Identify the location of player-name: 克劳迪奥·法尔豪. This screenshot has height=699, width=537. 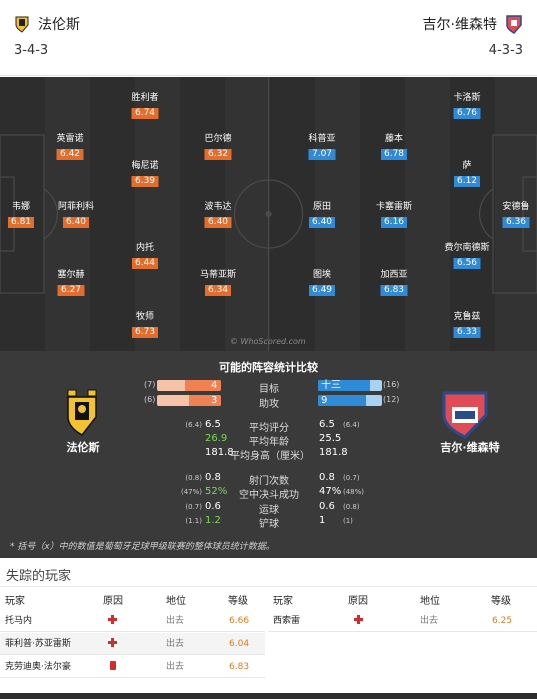
(38, 667).